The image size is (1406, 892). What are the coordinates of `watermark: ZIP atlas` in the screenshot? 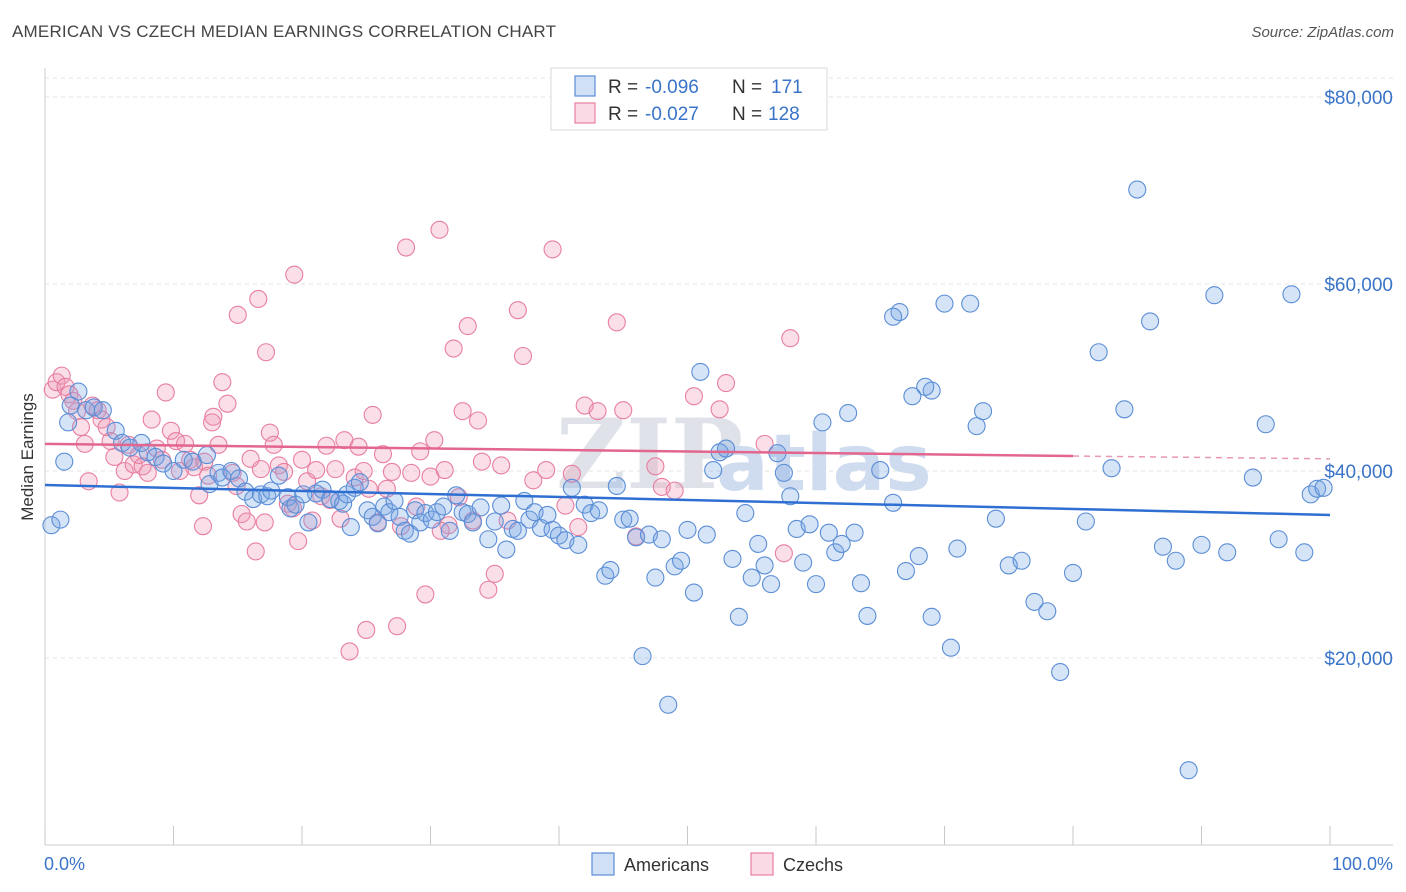 It's located at (744, 454).